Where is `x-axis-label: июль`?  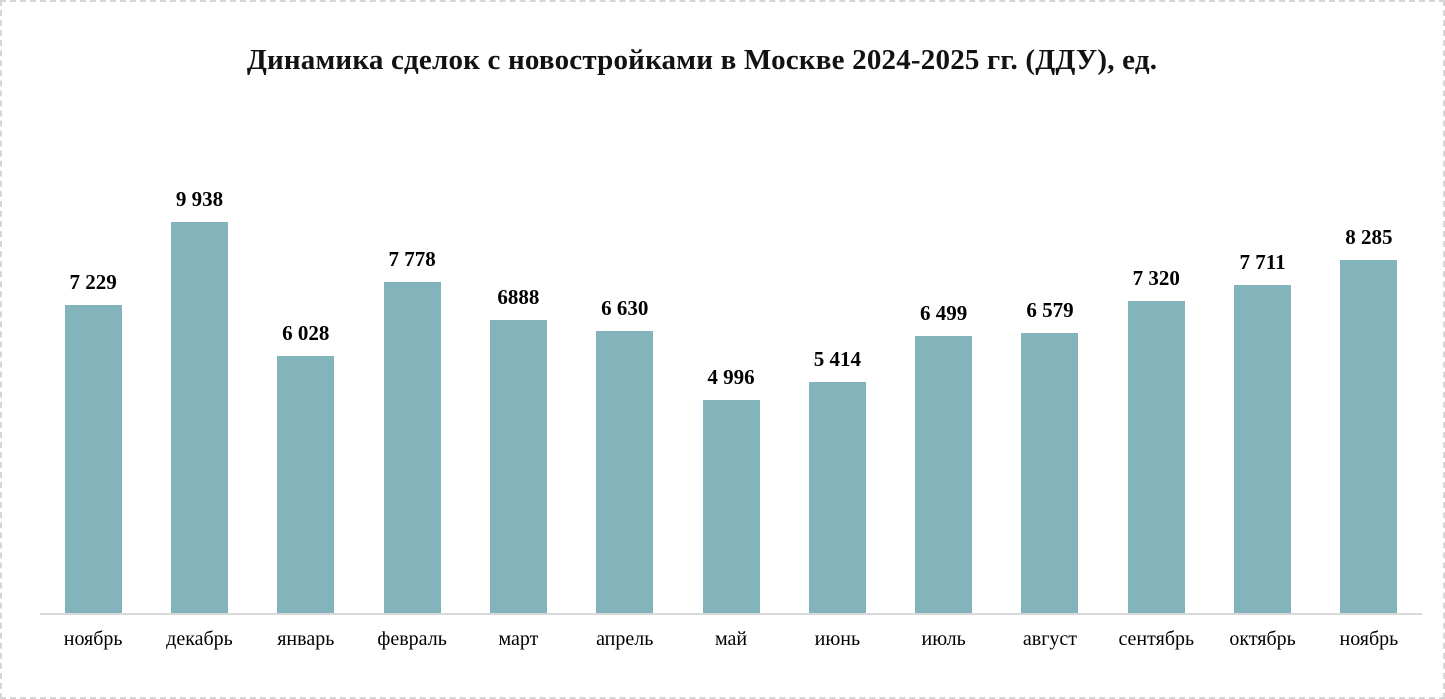 x-axis-label: июль is located at coordinates (943, 639).